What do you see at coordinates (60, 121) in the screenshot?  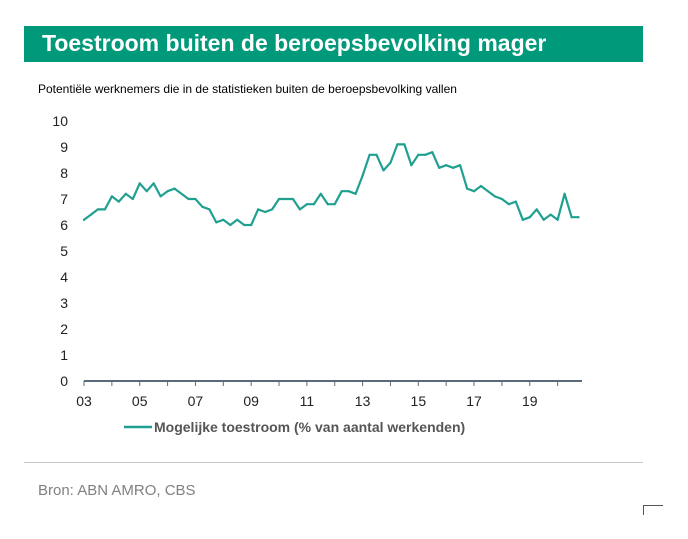 I see `y-tick-label: 10` at bounding box center [60, 121].